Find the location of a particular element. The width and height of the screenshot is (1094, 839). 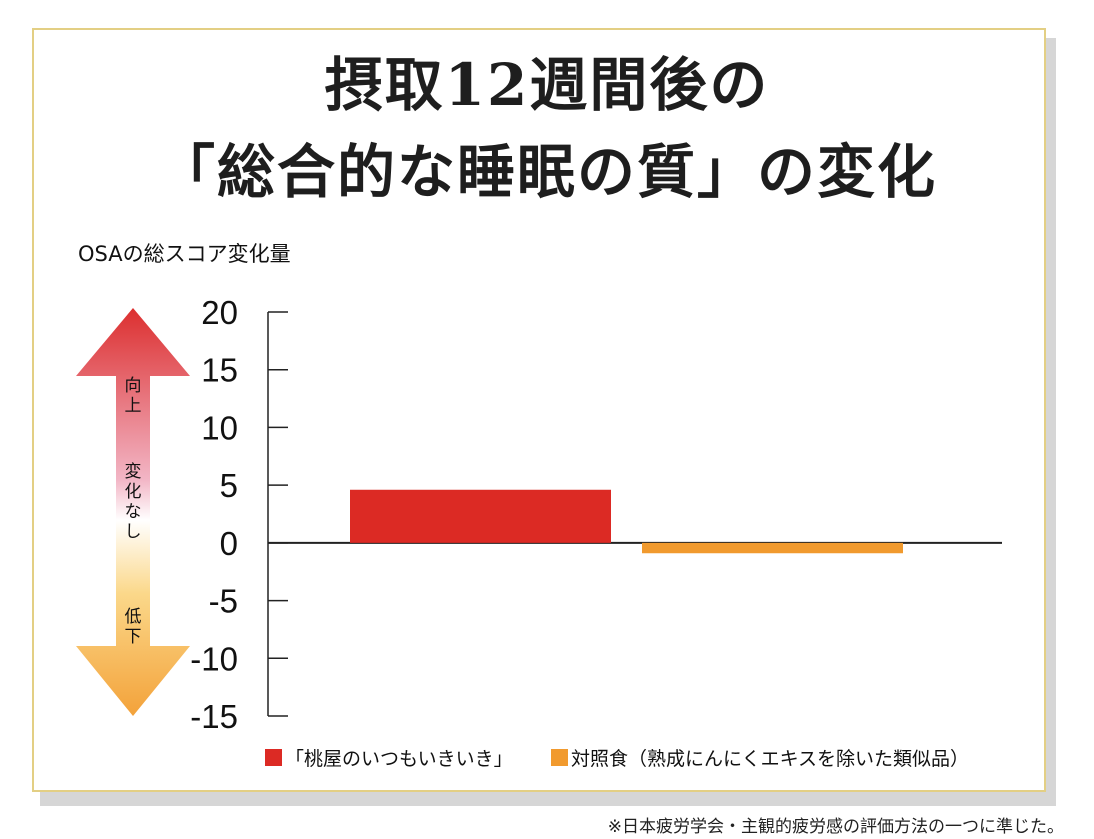

y-tick-label: 5 is located at coordinates (229, 485).